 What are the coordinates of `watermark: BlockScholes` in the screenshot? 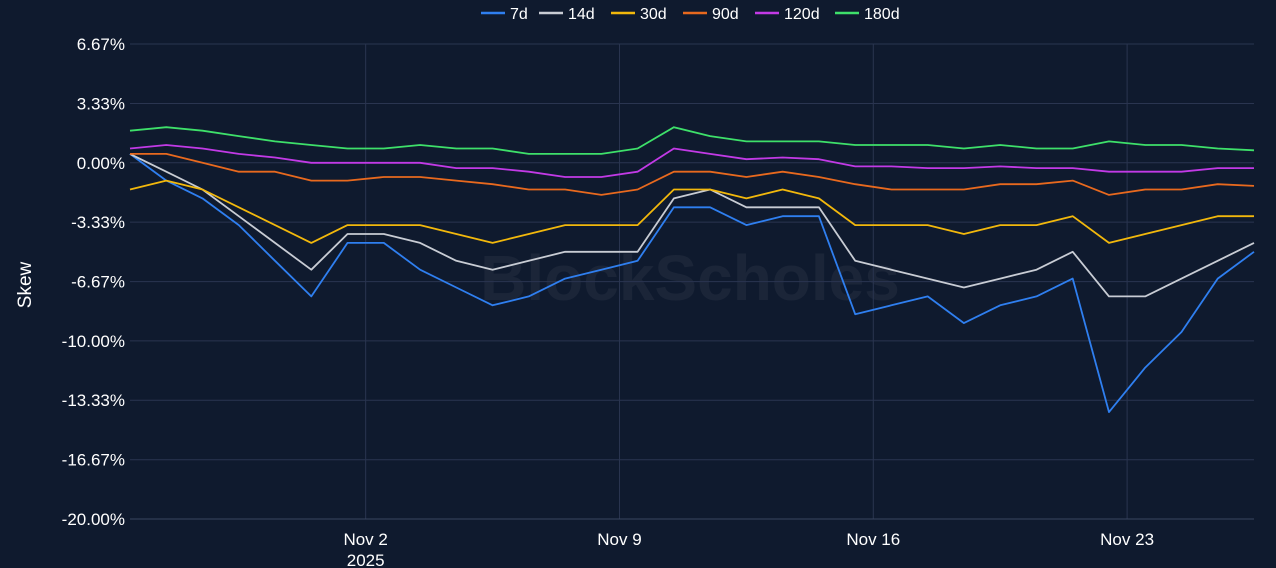 It's located at (690, 278).